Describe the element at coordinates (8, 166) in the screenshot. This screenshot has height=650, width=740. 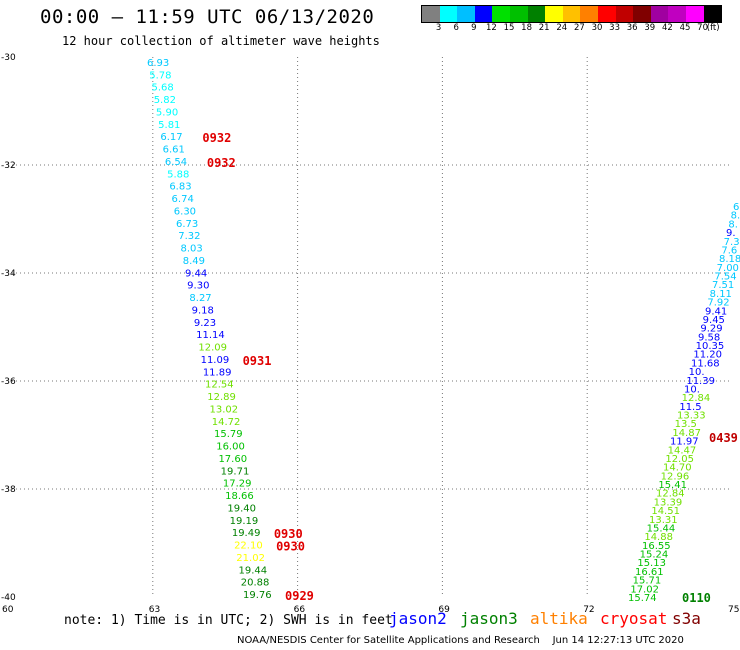
I see `lat-tick-label: -32` at that location.